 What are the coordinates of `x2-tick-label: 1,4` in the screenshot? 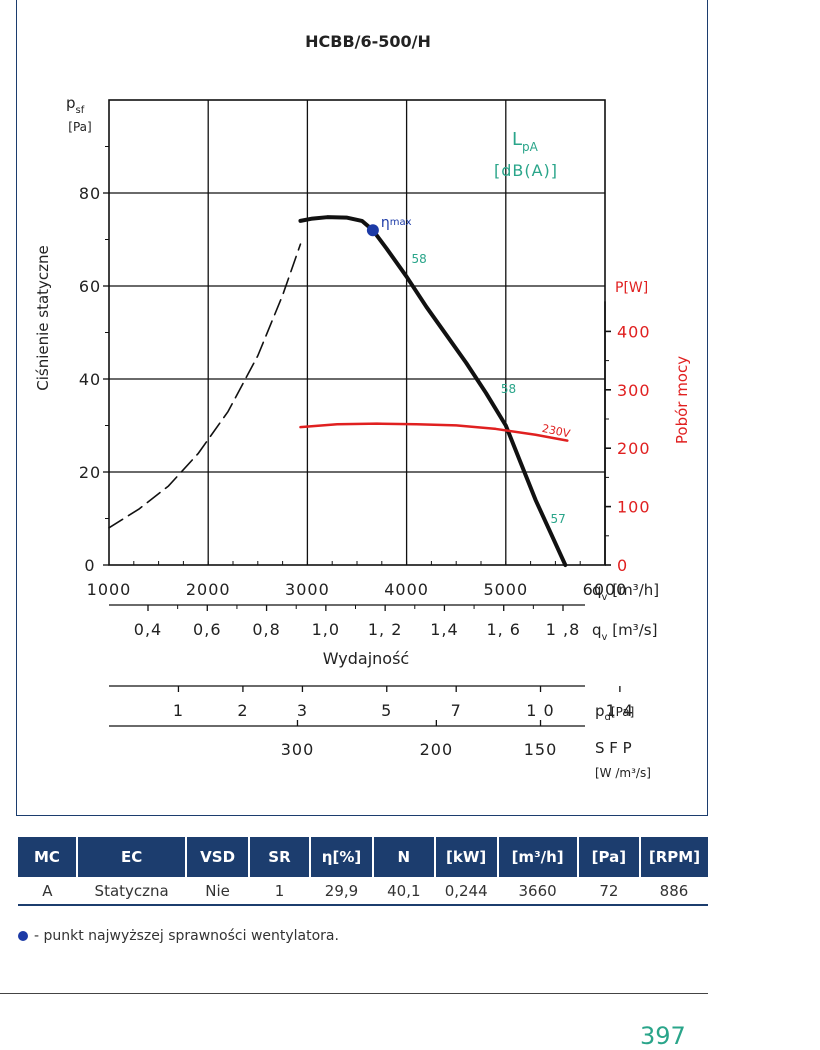 It's located at (444, 629).